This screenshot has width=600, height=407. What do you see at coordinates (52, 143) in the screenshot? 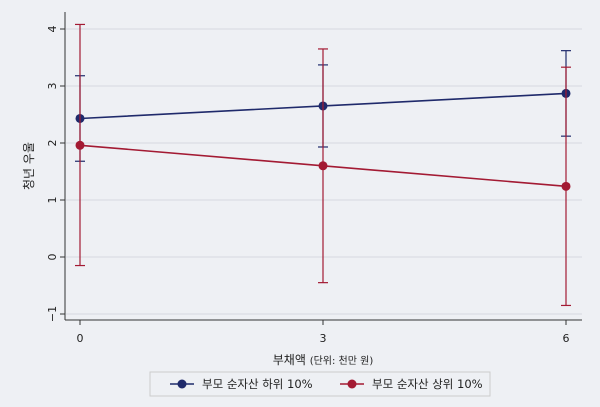
I see `y-tick-label: 2` at bounding box center [52, 143].